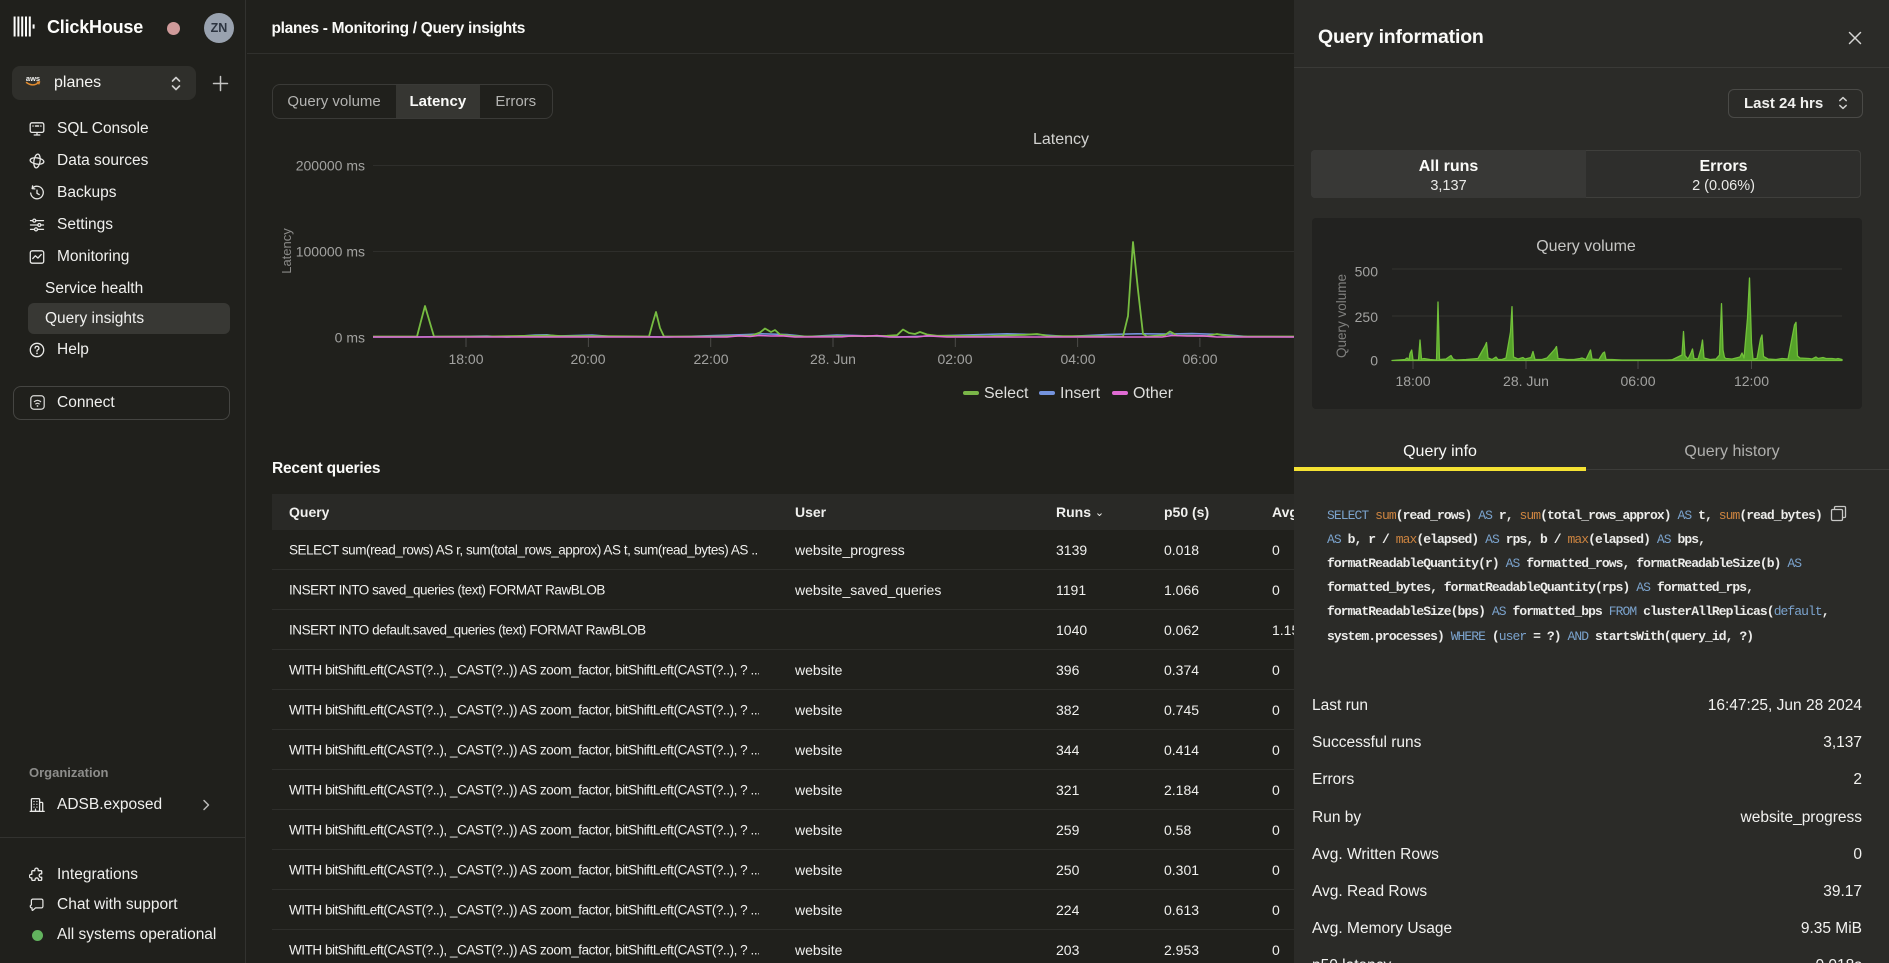  Describe the element at coordinates (954, 359) in the screenshot. I see `svg-text: 02:00` at that location.